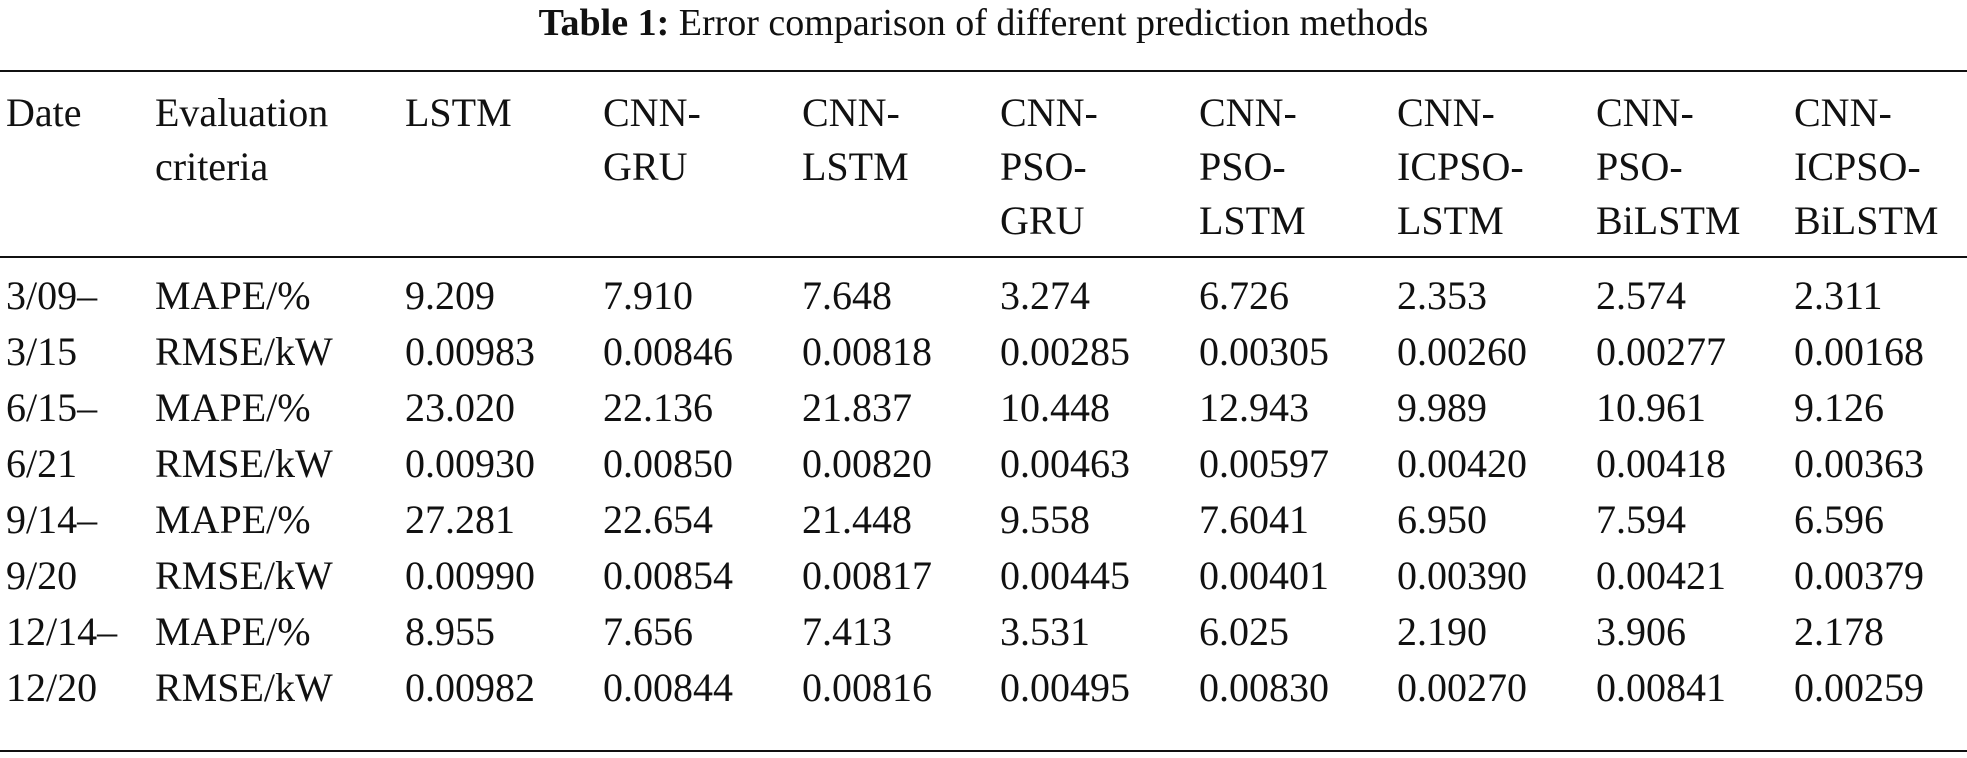 The height and width of the screenshot is (758, 1967). I want to click on value-cell: 2.353, so click(1442, 295).